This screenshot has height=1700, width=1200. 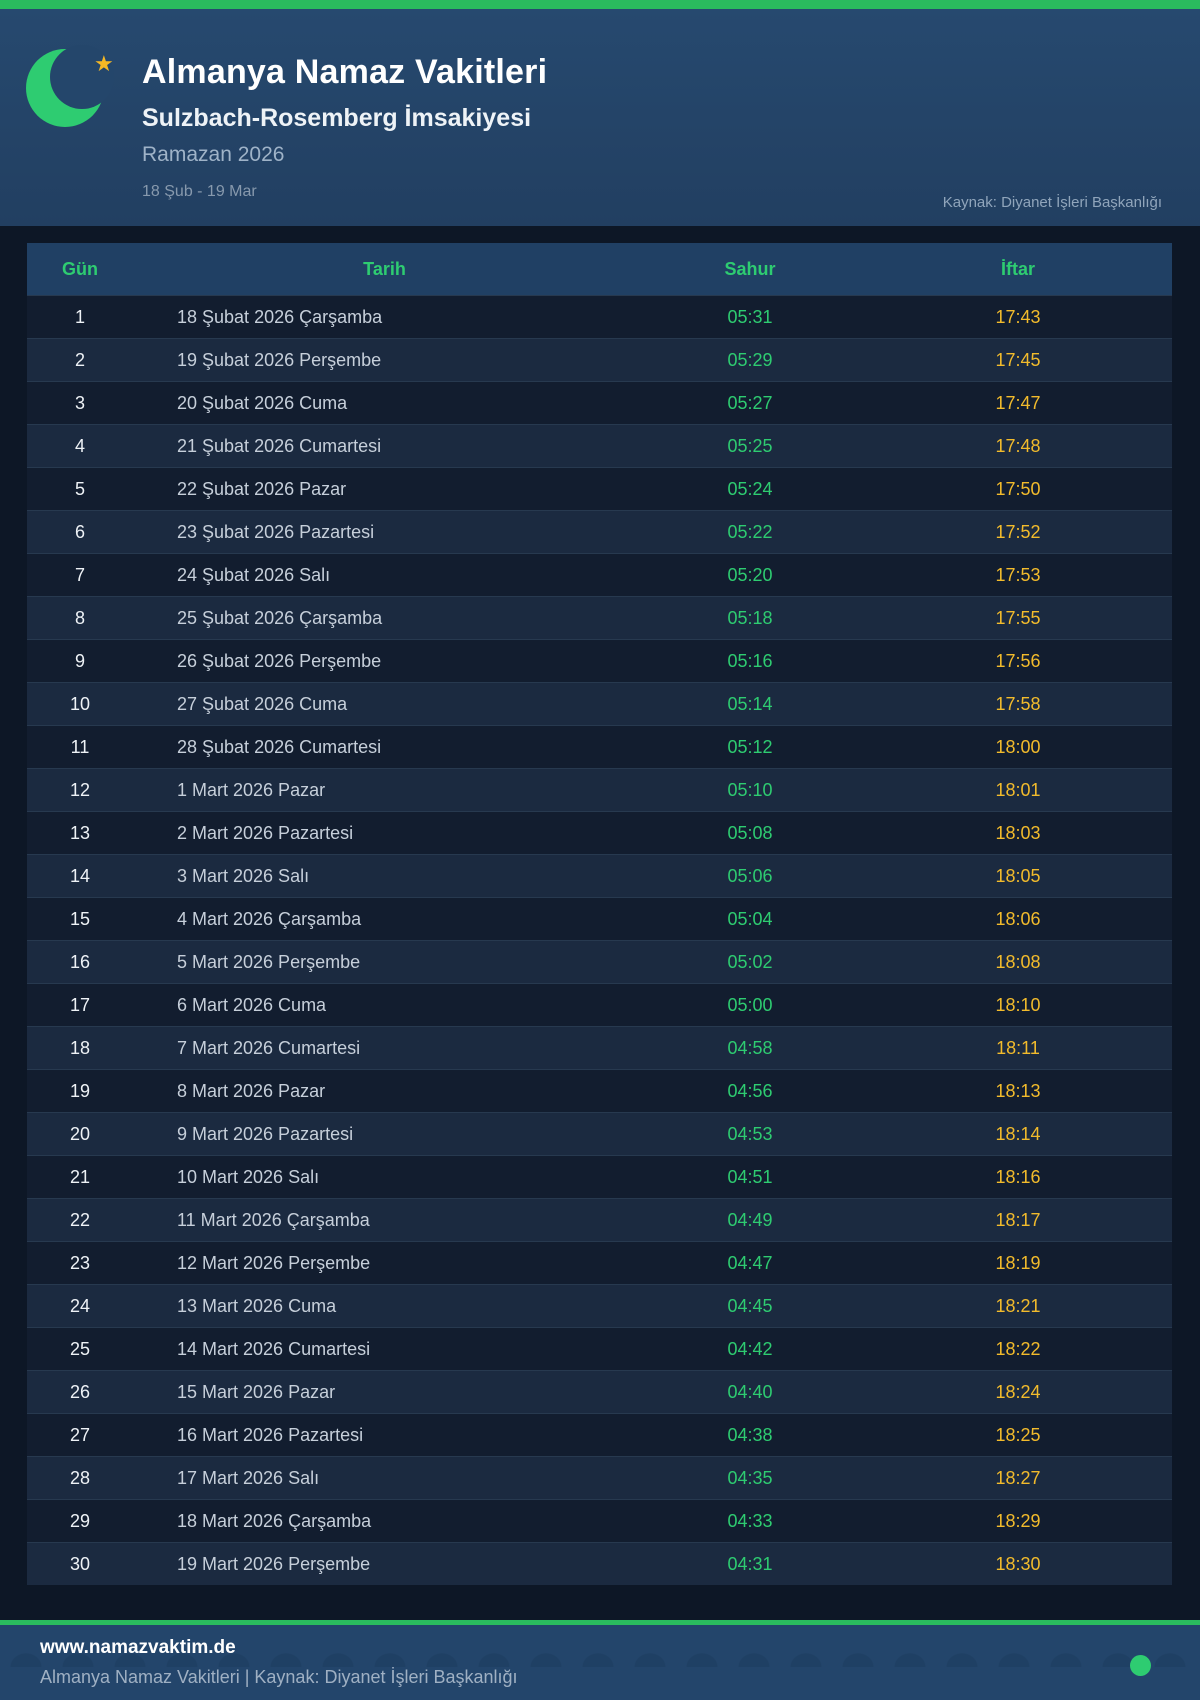 I want to click on iftar-time: 17:53, so click(x=1018, y=574).